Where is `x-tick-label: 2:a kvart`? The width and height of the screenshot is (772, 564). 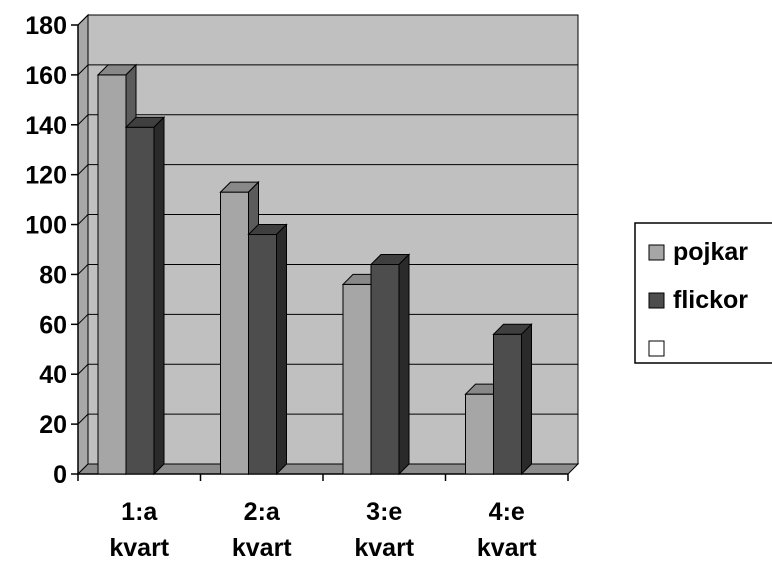 x-tick-label: 2:a kvart is located at coordinates (262, 530).